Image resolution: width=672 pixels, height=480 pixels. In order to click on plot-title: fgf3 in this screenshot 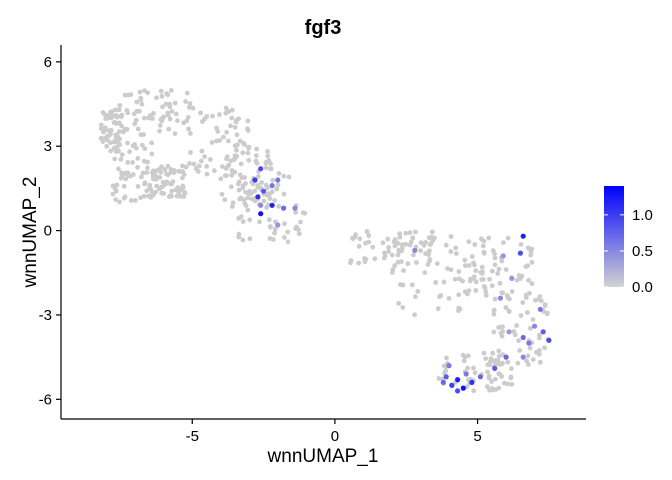, I will do `click(323, 28)`.